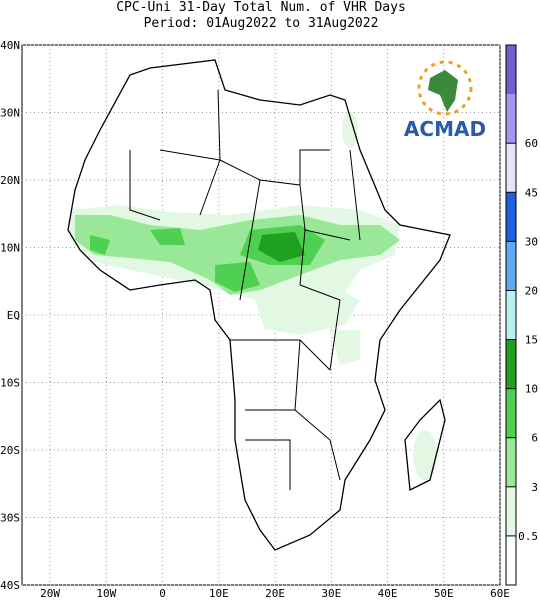 This screenshot has height=604, width=540. I want to click on colorbar-label: 3, so click(534, 487).